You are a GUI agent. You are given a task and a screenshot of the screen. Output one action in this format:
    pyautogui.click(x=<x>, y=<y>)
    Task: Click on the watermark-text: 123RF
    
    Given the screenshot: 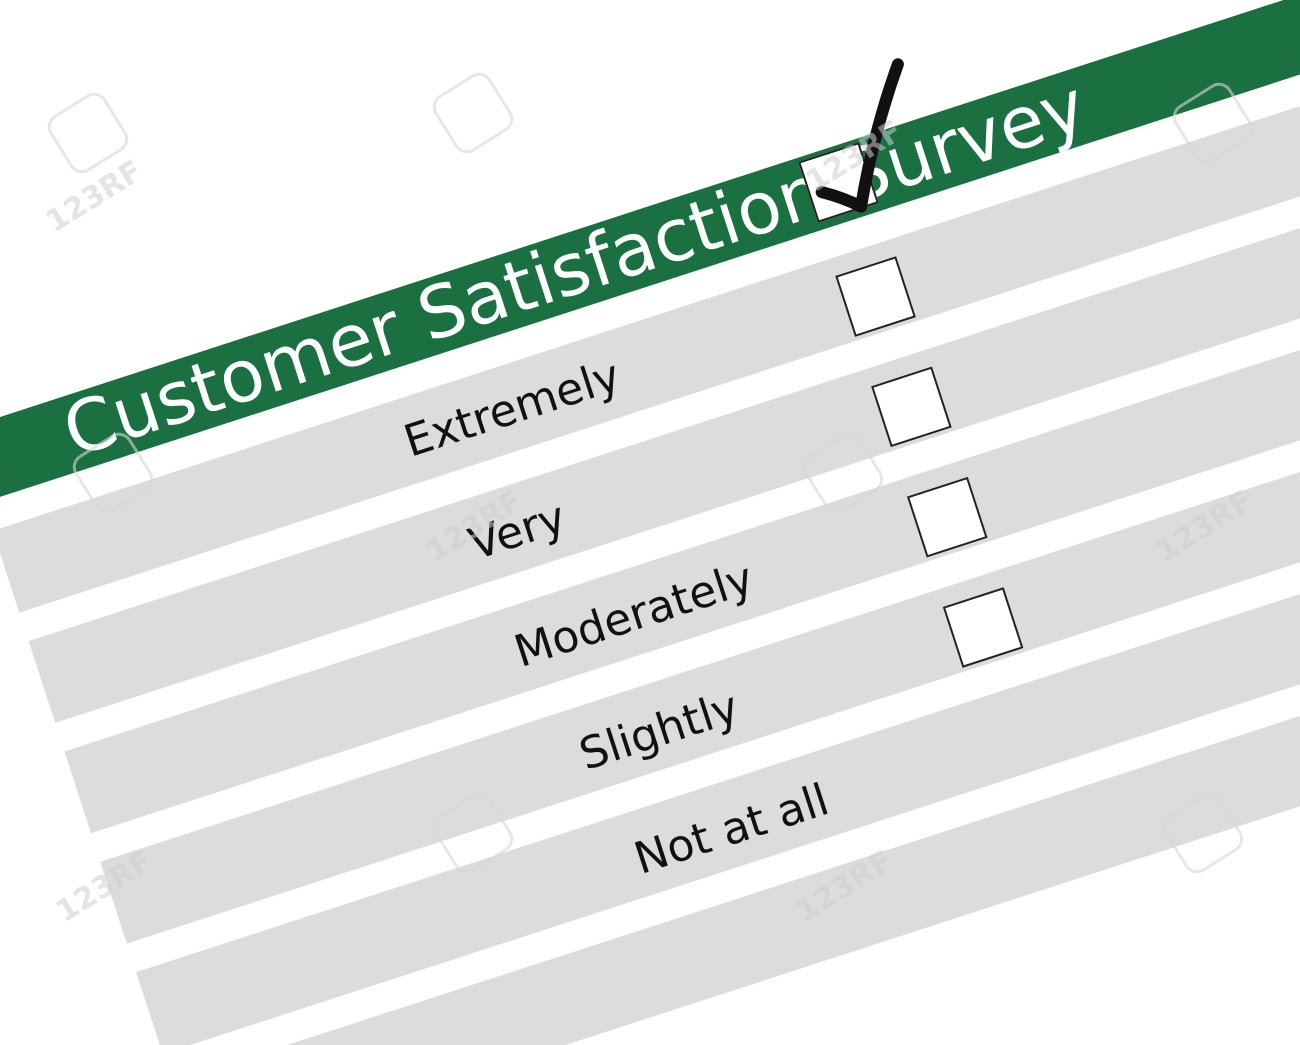 What is the action you would take?
    pyautogui.click(x=94, y=196)
    